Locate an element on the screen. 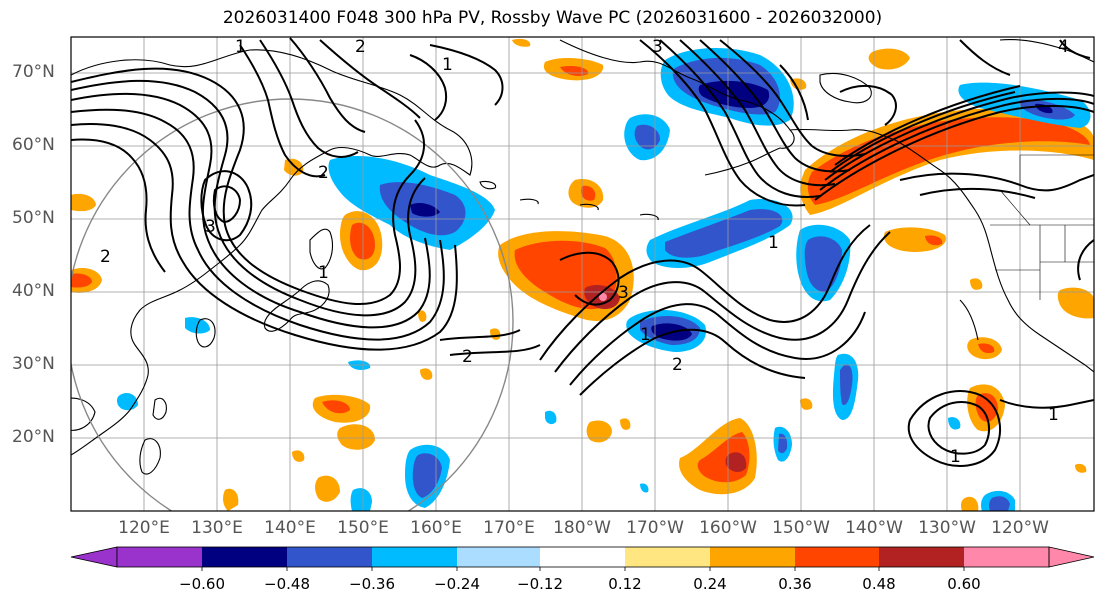  colorbar-tick-label: −0.48 is located at coordinates (287, 584).